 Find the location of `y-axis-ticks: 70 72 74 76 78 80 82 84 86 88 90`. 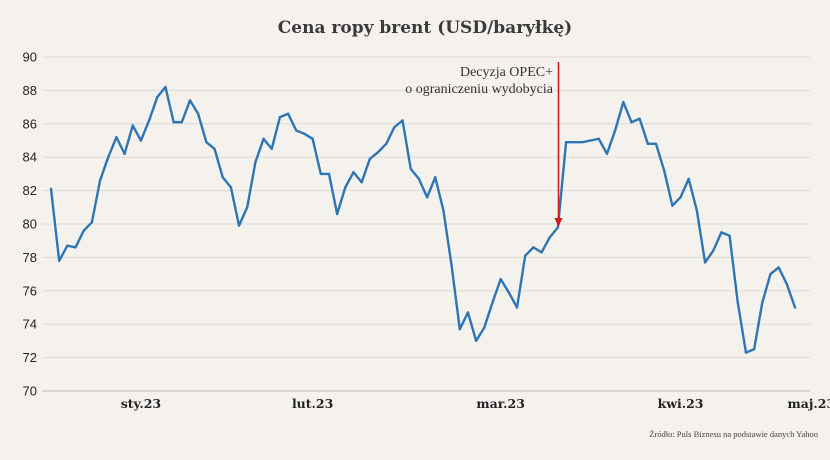

y-axis-ticks: 70 72 74 76 78 80 82 84 86 88 90 is located at coordinates (30, 224).